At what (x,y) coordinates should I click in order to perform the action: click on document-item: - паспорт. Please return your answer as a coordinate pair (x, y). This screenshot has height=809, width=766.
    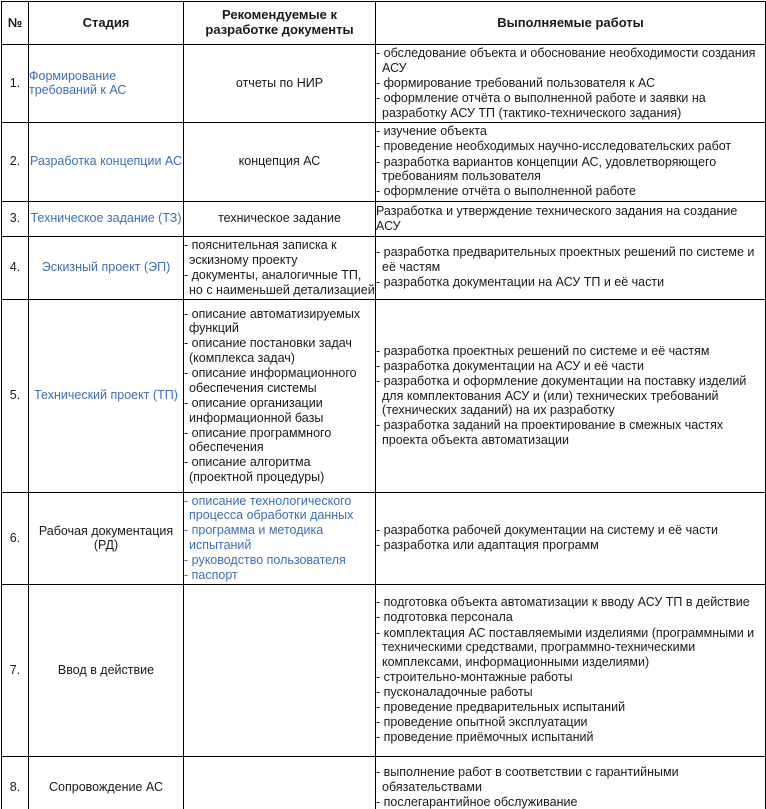
    Looking at the image, I should click on (211, 575).